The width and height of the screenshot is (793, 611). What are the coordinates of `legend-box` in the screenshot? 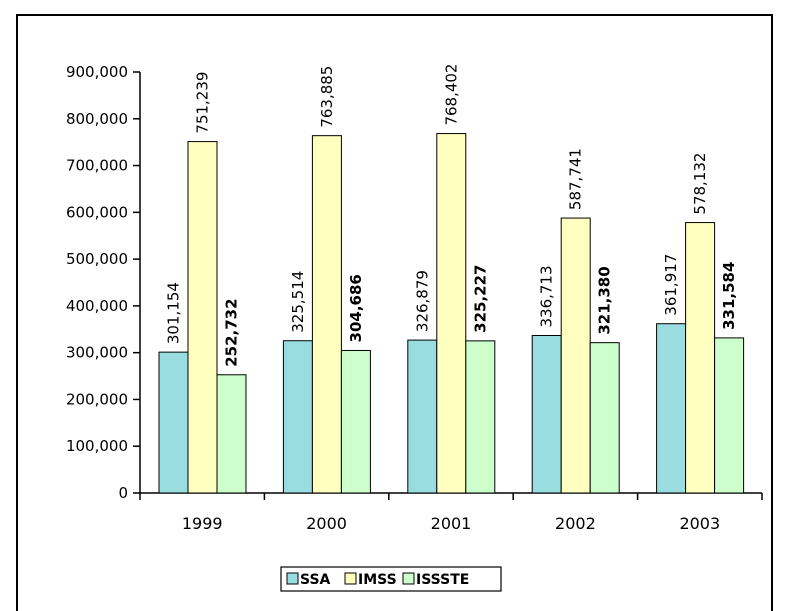 It's located at (391, 579).